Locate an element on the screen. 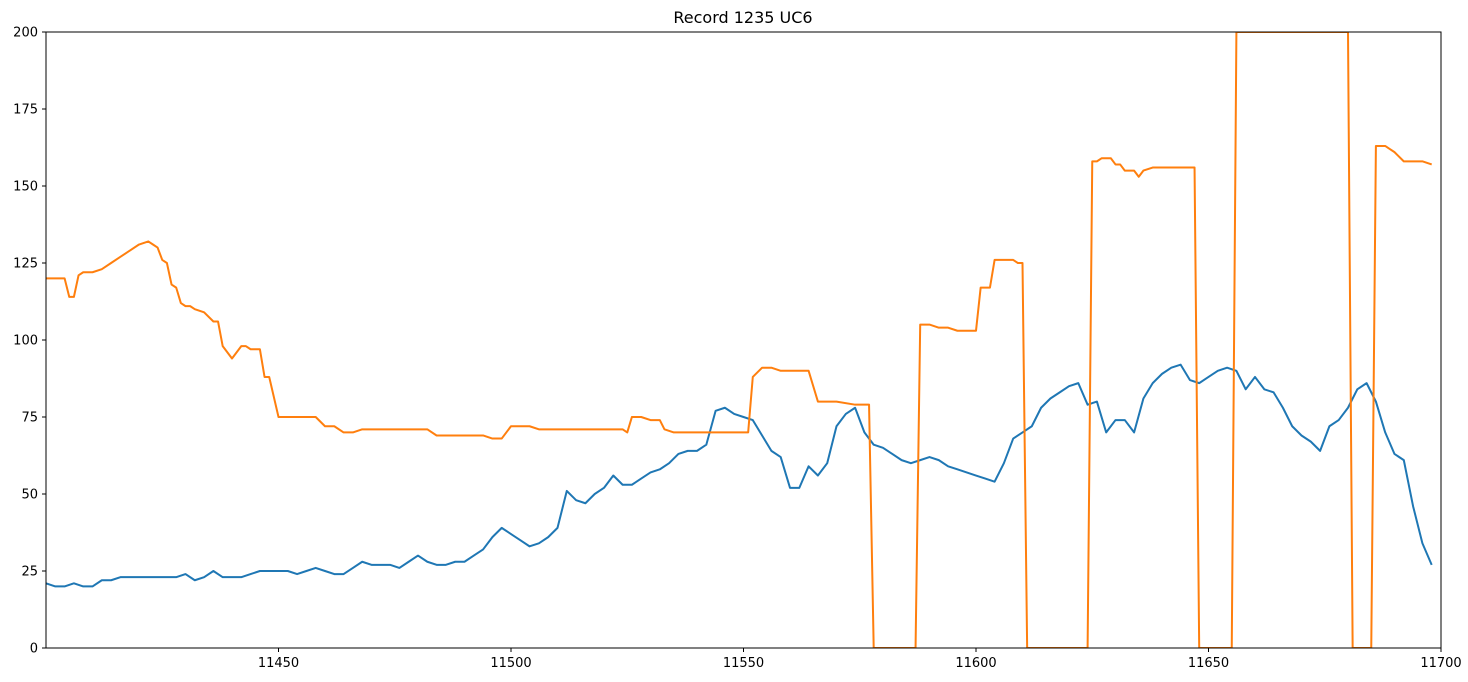 The height and width of the screenshot is (682, 1468). x-tick-label: 11550 is located at coordinates (743, 663).